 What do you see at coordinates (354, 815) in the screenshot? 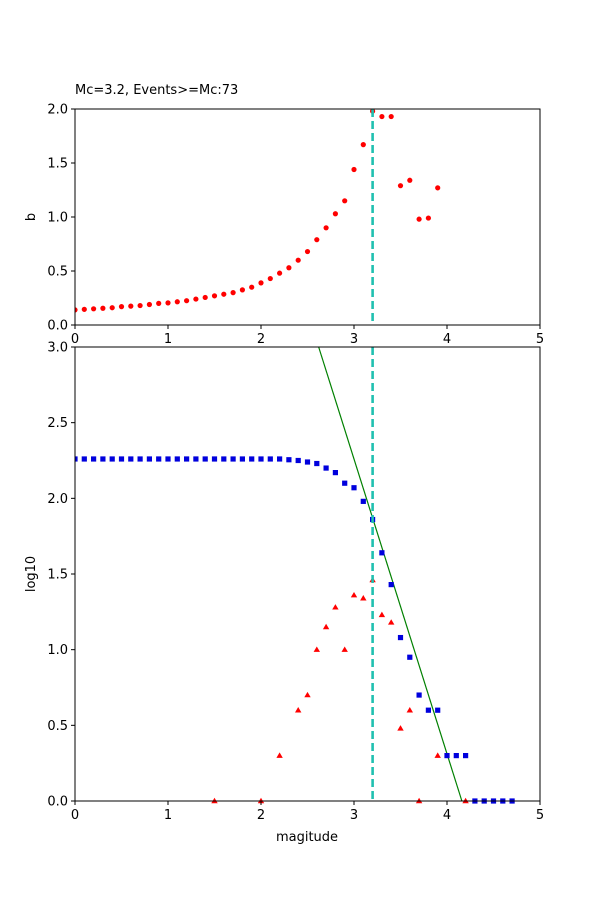
I see `bottom-x-tick-label: 3` at bounding box center [354, 815].